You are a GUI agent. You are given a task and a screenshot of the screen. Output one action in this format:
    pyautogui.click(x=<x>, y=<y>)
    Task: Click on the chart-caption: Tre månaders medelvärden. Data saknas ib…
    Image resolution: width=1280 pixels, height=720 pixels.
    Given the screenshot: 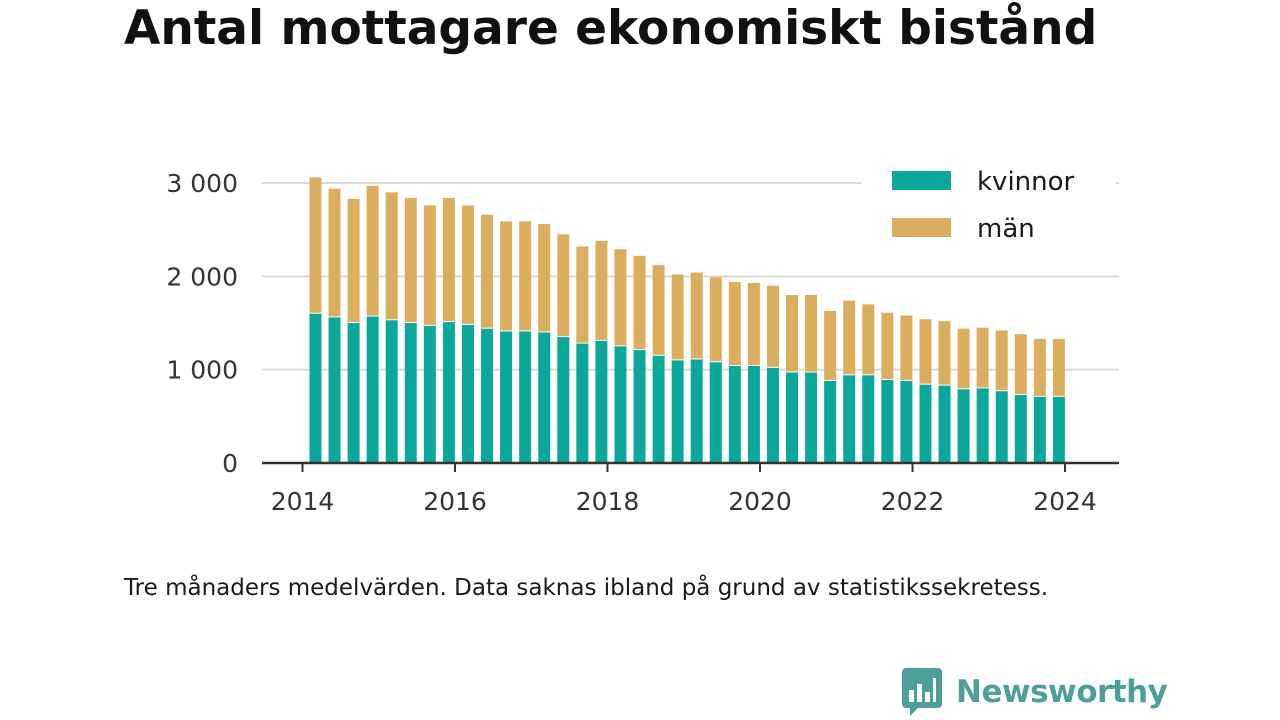 What is the action you would take?
    pyautogui.click(x=586, y=588)
    